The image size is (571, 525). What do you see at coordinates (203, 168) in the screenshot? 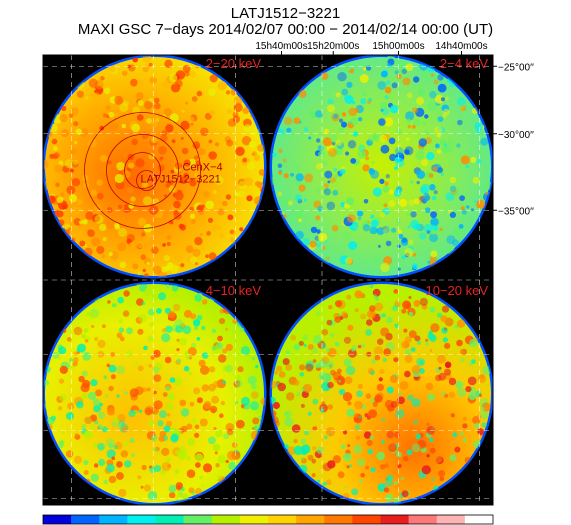
I see `source-label: CenX−4` at bounding box center [203, 168].